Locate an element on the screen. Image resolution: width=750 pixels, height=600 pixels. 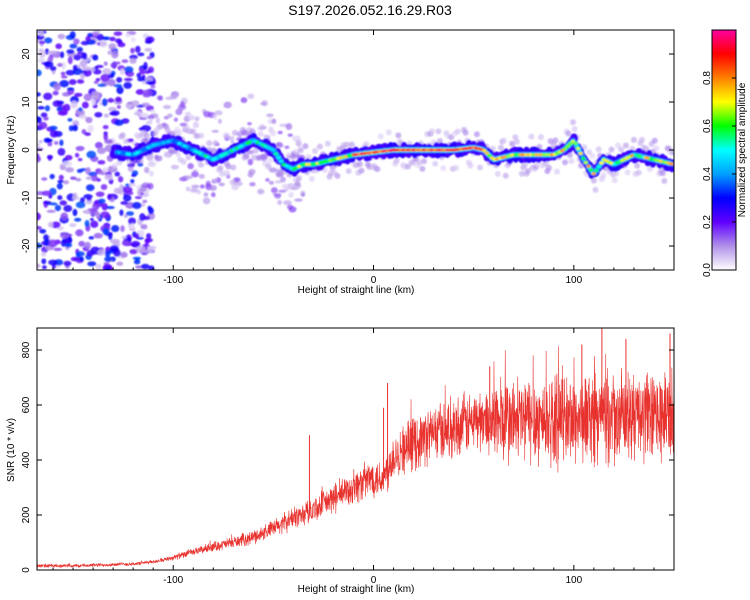
snr-ytick-label: 200 is located at coordinates (26, 514).